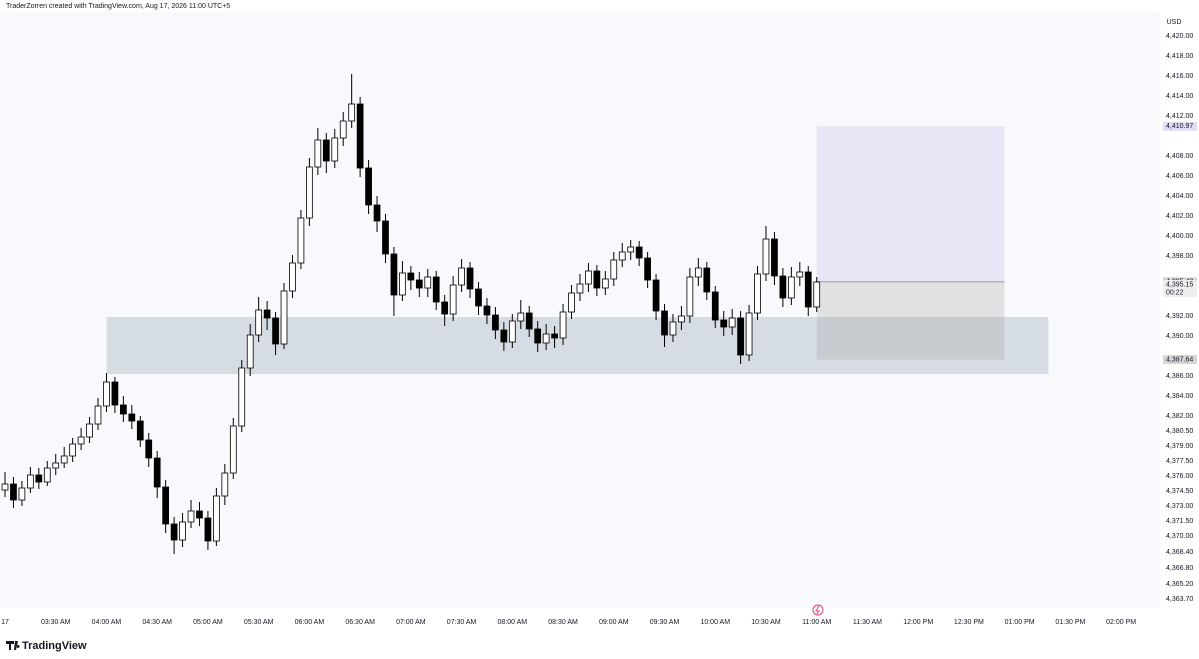 The image size is (1199, 659). I want to click on y-tick-label: 4,380.50, so click(1179, 431).